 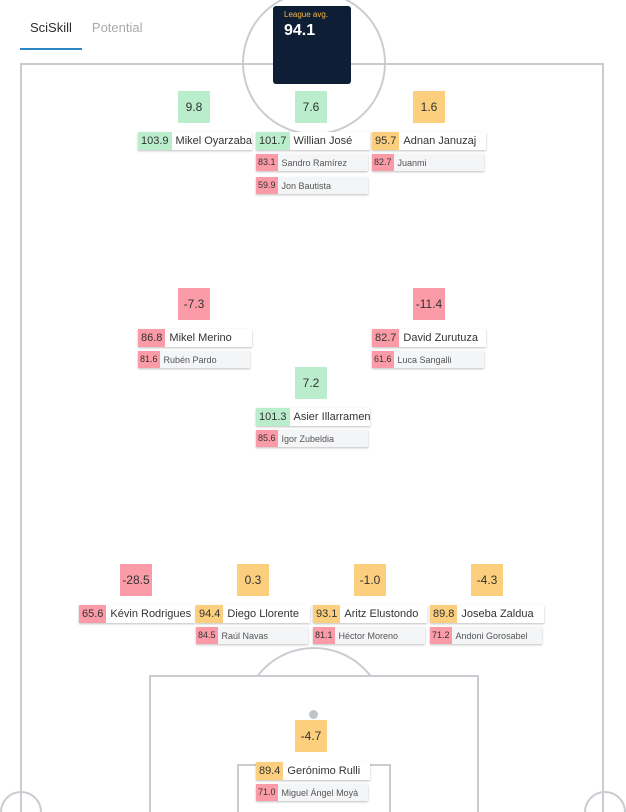 What do you see at coordinates (383, 359) in the screenshot?
I see `substitute-rating: 61.6` at bounding box center [383, 359].